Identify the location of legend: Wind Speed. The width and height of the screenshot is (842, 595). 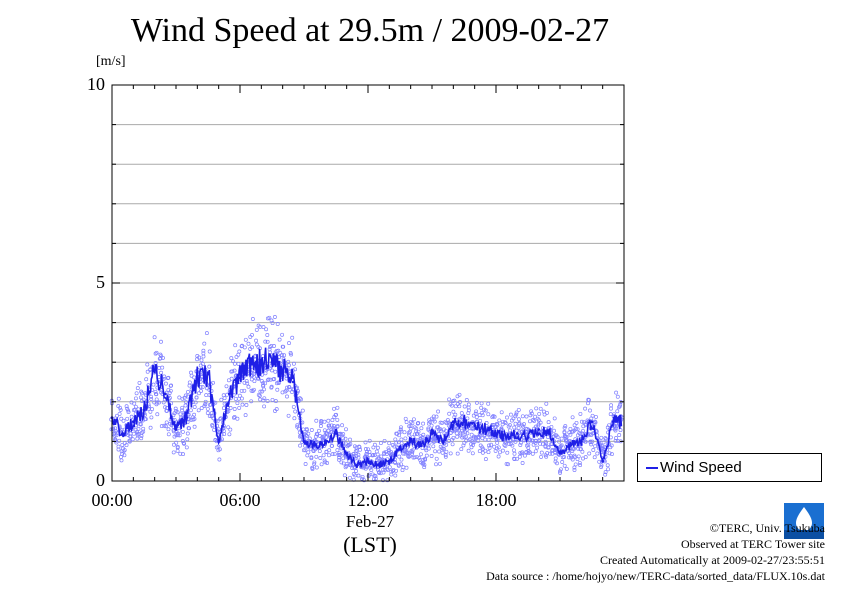
(729, 467).